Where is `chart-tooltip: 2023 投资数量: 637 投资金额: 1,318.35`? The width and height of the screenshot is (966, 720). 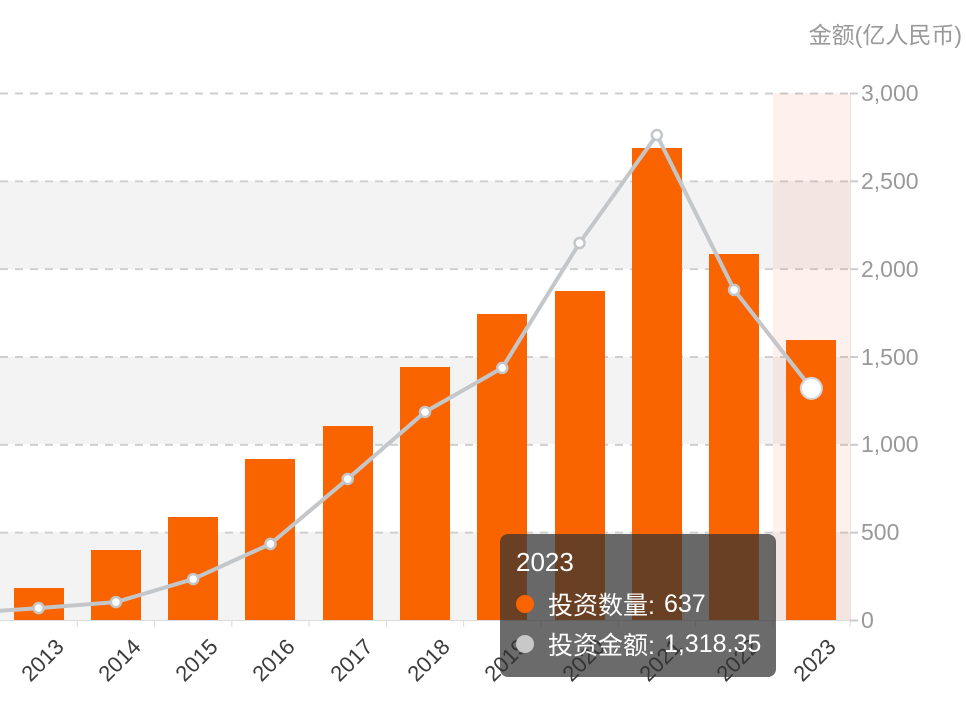 chart-tooltip: 2023 投资数量: 637 投资金额: 1,318.35 is located at coordinates (638, 605).